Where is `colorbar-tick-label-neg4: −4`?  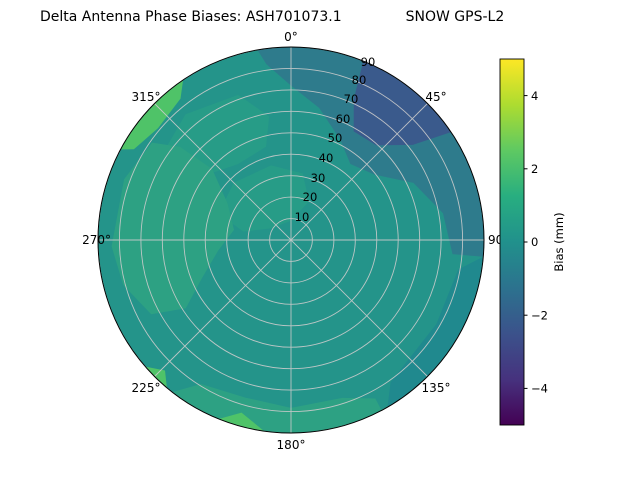 colorbar-tick-label-neg4: −4 is located at coordinates (539, 389).